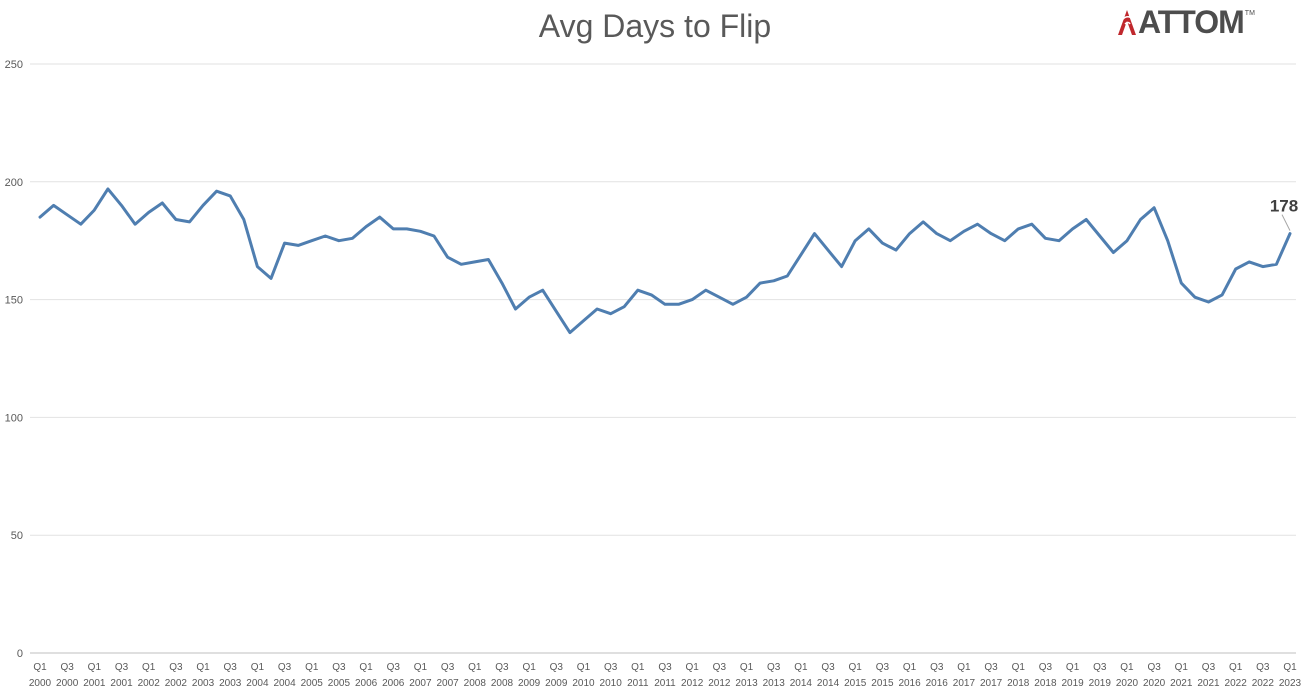  Describe the element at coordinates (1072, 675) in the screenshot. I see `x-tick-label: Q1 2019` at that location.